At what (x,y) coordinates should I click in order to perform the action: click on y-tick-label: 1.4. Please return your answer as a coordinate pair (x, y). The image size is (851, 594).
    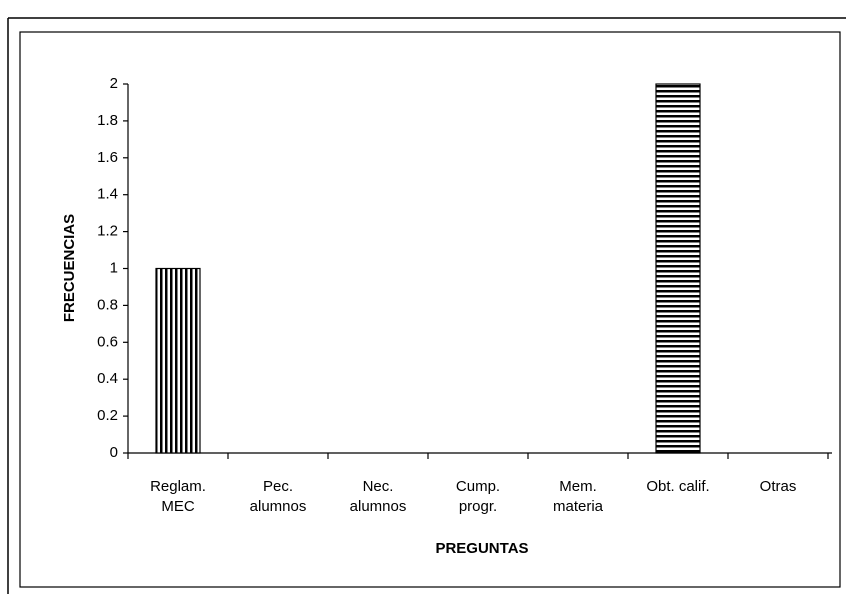
    Looking at the image, I should click on (107, 194).